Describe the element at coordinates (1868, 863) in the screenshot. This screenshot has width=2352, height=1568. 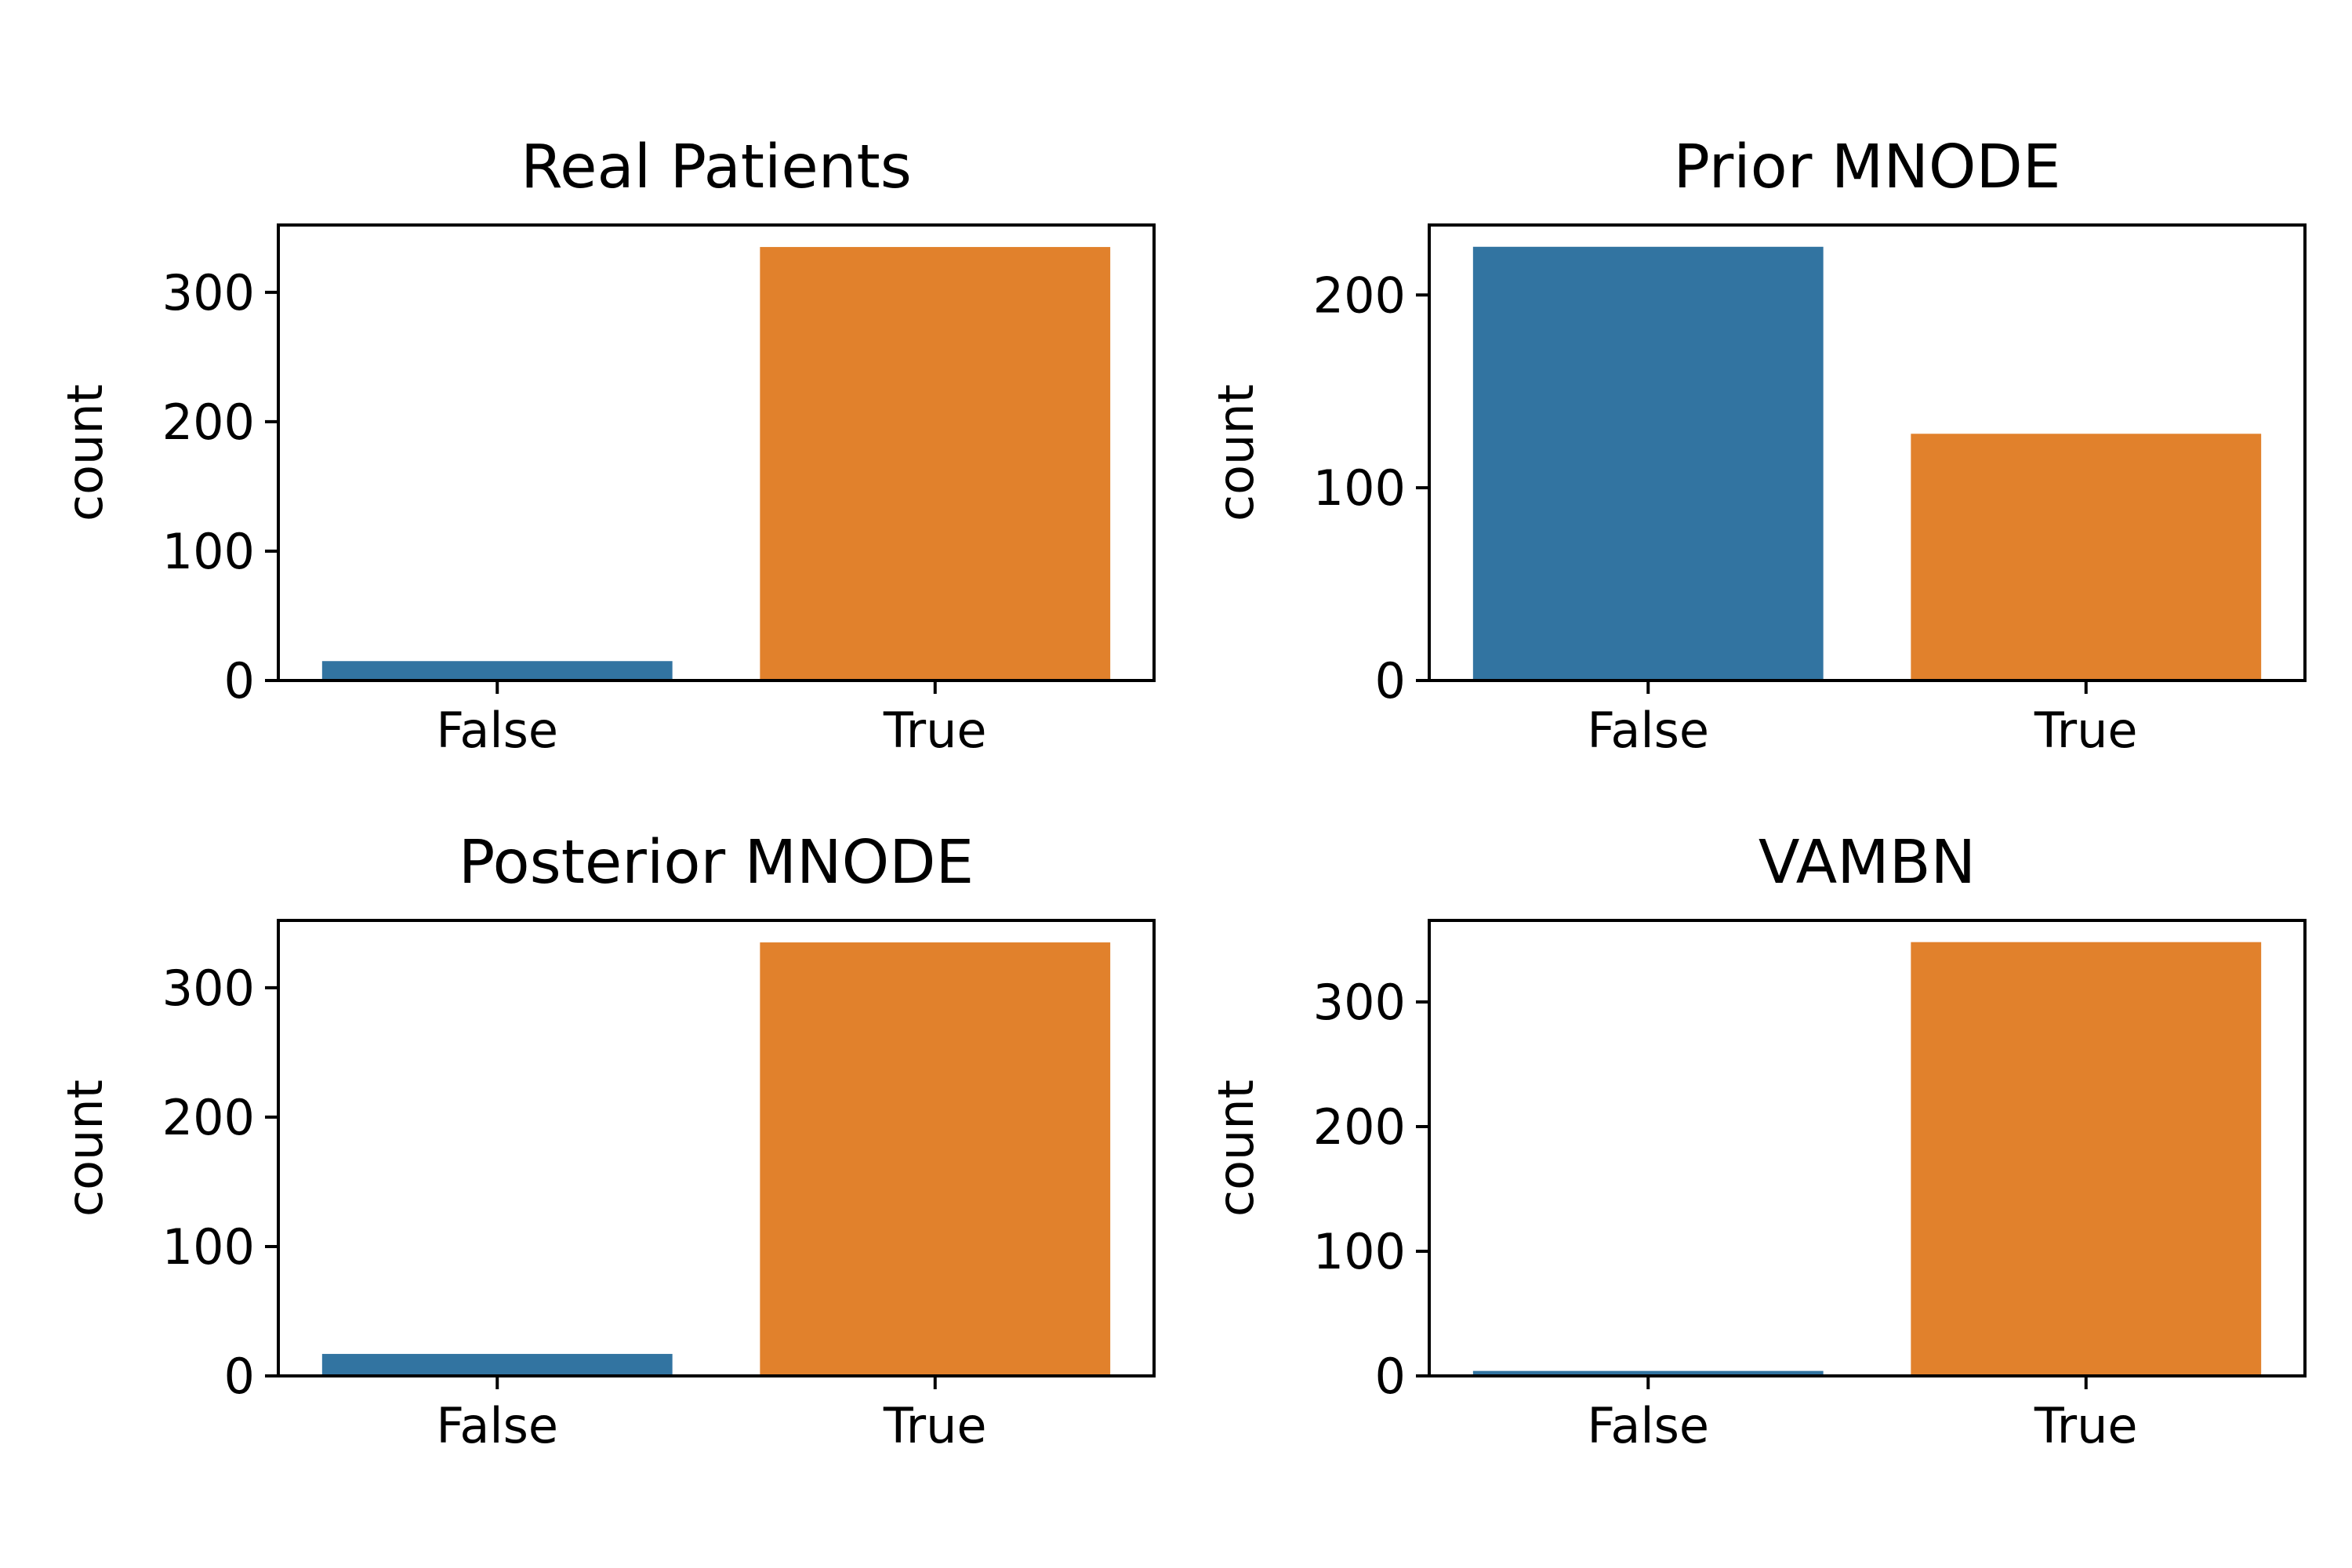
I see `chart-title: VAMBN` at that location.